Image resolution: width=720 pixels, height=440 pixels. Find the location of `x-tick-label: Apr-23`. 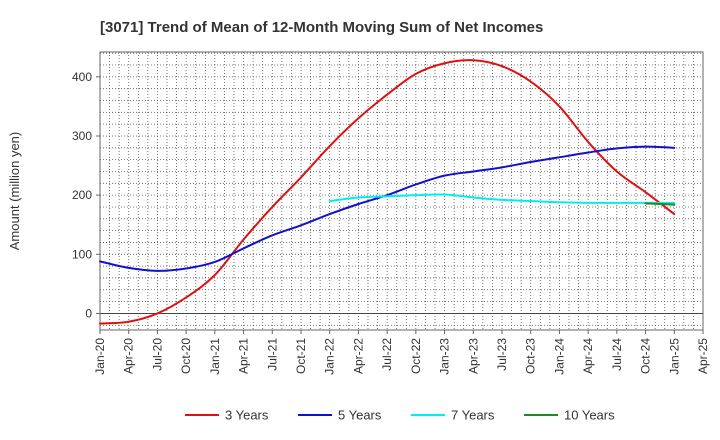

x-tick-label: Apr-23 is located at coordinates (473, 356).